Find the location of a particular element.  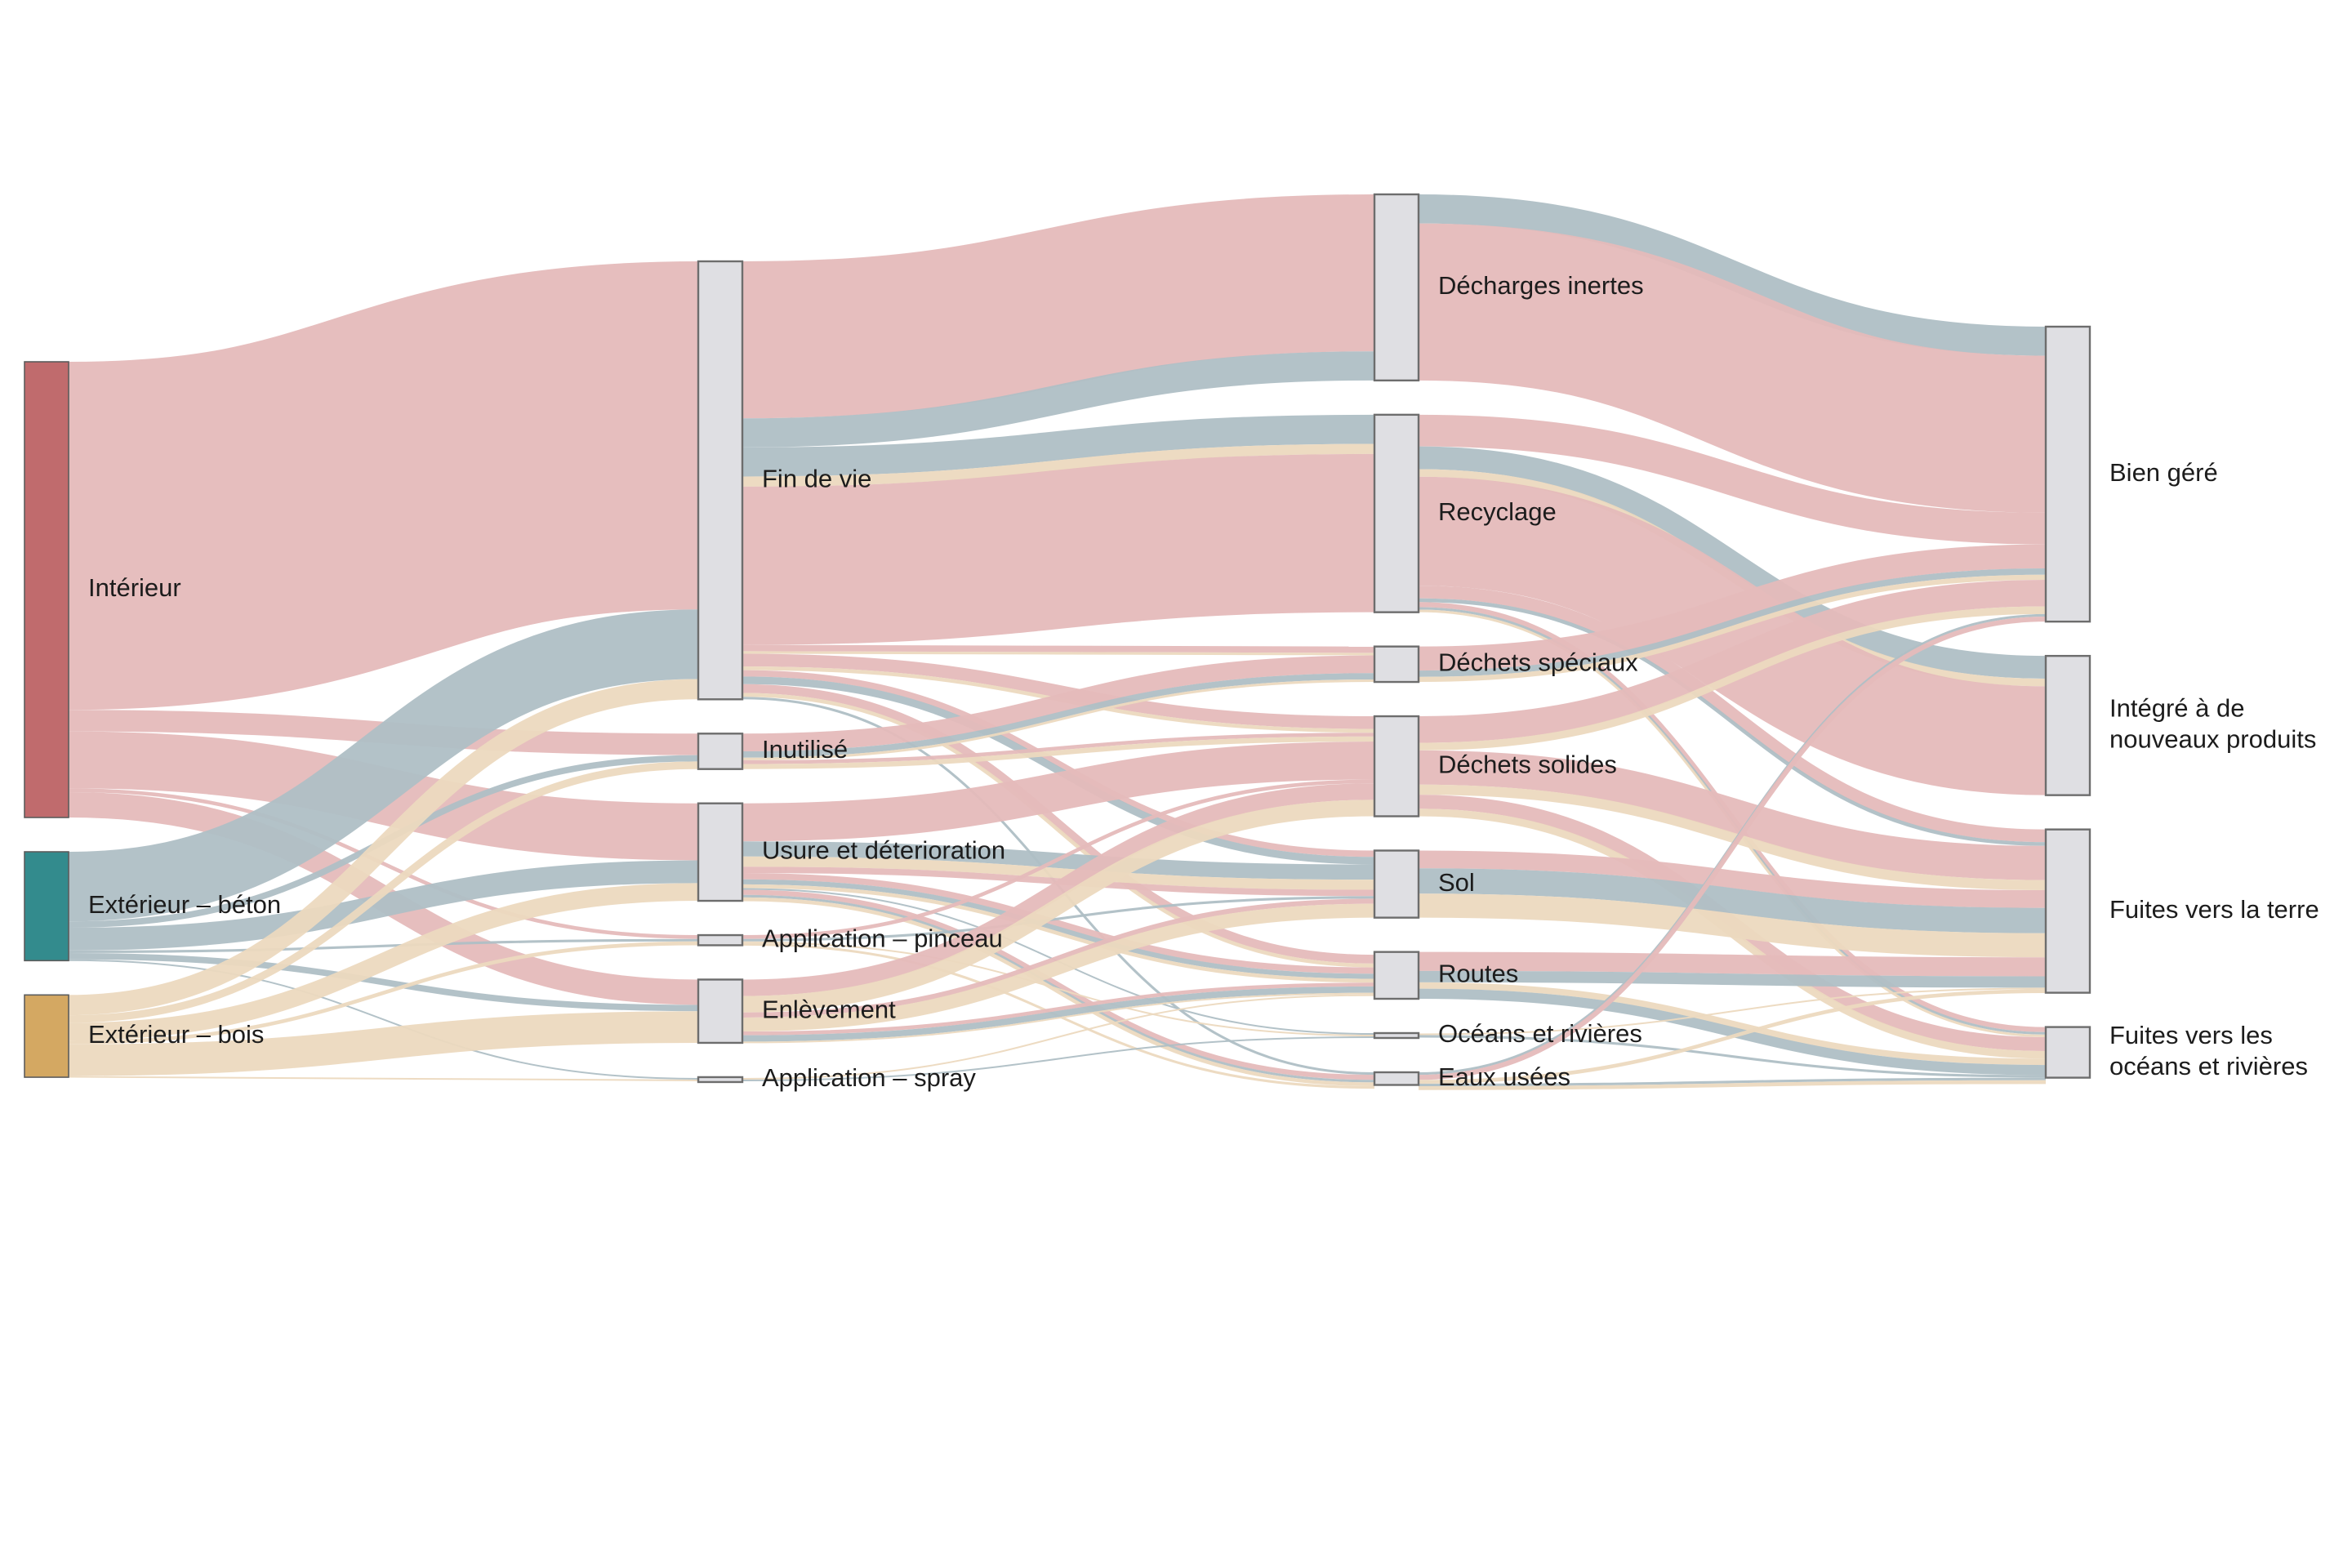

flow-interieur-to-fin_de_vie is located at coordinates (383, 485).